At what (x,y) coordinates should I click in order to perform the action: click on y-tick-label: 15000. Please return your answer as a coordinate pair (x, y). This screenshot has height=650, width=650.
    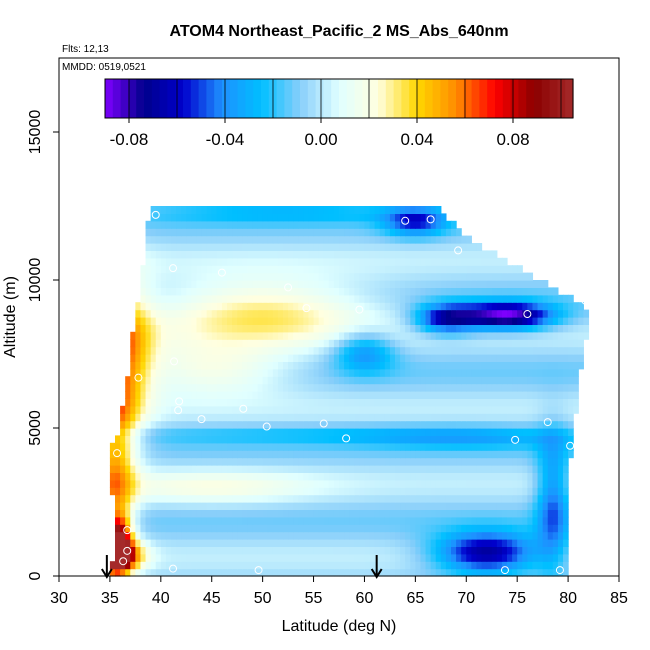
    Looking at the image, I should click on (35, 132).